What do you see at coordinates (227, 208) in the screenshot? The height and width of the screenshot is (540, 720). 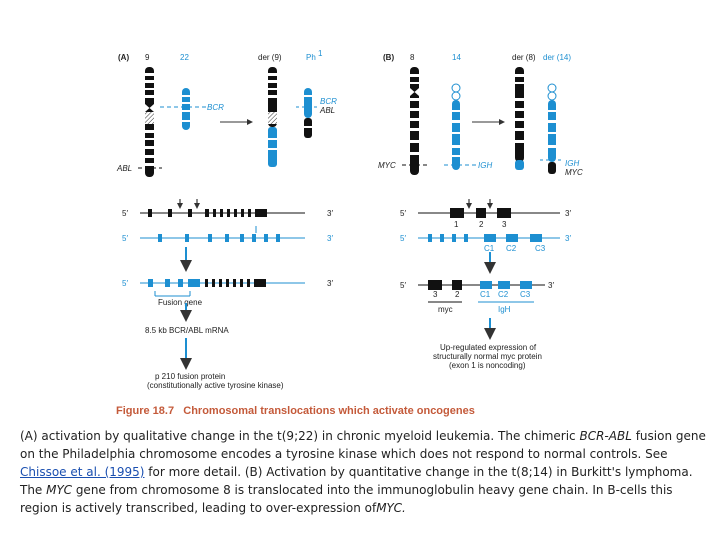 I see `abl-gene-row: 5′ 3′` at bounding box center [227, 208].